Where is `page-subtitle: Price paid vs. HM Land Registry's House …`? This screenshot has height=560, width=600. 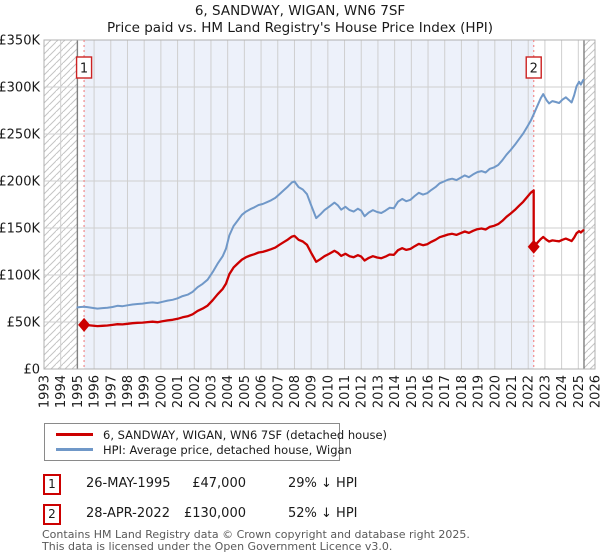
page-subtitle: Price paid vs. HM Land Registry's House … is located at coordinates (300, 28).